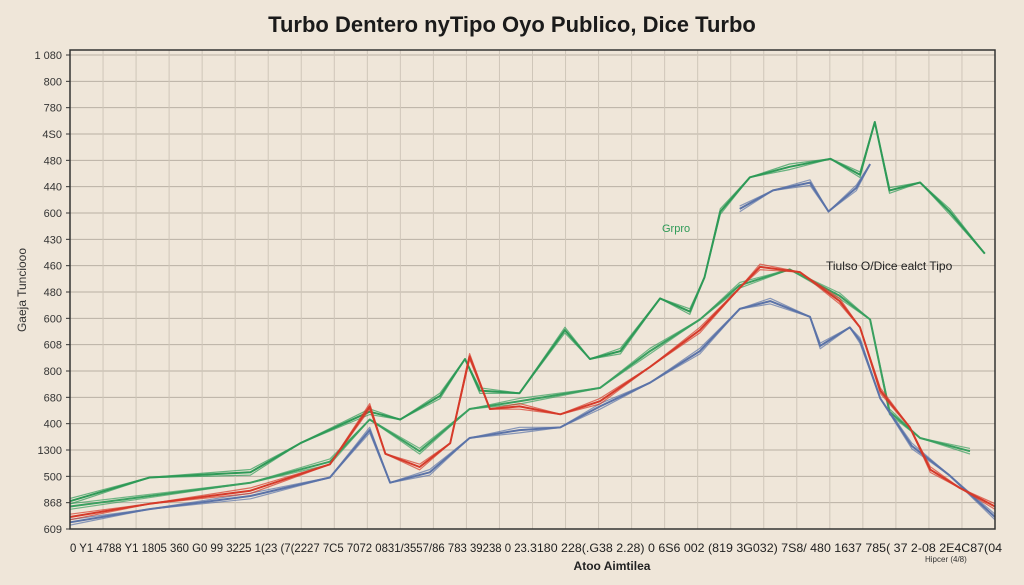 The width and height of the screenshot is (1024, 585). Describe the element at coordinates (53, 504) in the screenshot. I see `y-tick-label: 868` at that location.